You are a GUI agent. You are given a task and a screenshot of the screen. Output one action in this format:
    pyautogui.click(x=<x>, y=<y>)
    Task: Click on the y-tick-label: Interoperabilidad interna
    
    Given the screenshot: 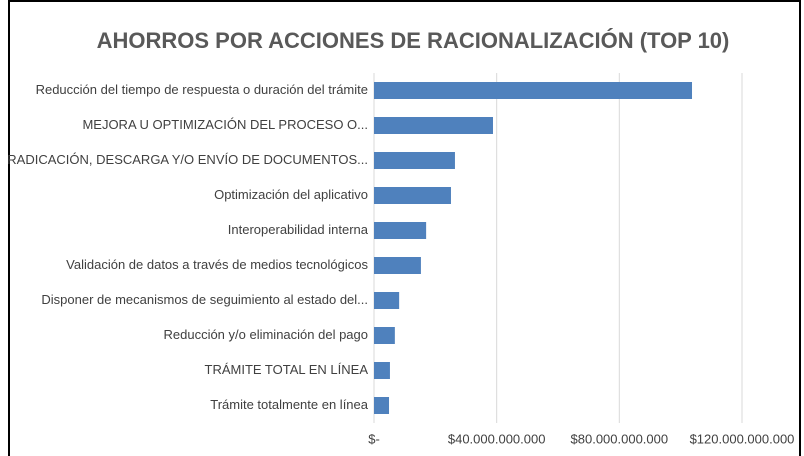 What is the action you would take?
    pyautogui.click(x=298, y=229)
    